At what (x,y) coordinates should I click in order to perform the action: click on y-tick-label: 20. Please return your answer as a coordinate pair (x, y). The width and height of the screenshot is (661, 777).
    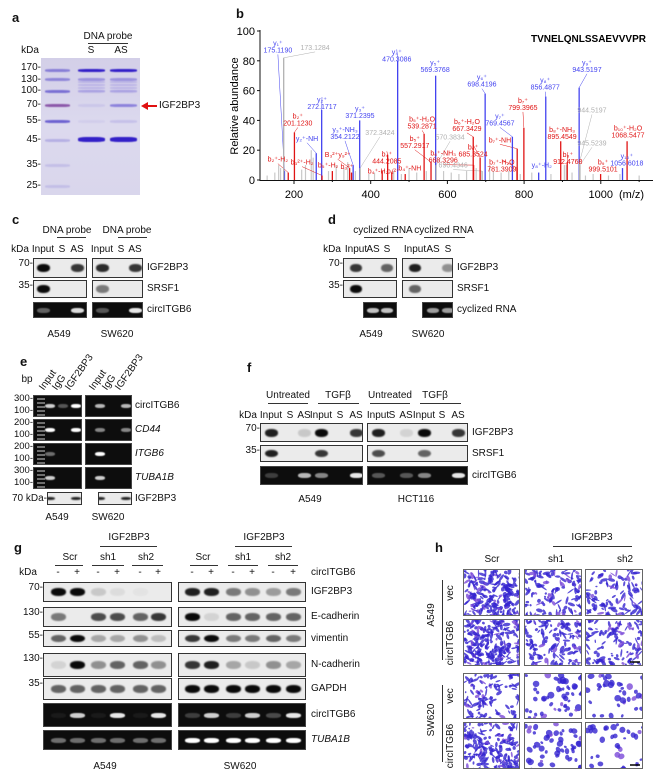
    Looking at the image, I should click on (249, 151).